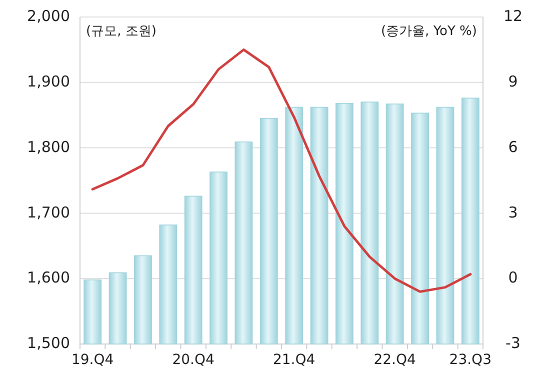 The image size is (550, 388). What do you see at coordinates (48, 212) in the screenshot?
I see `y-tick-label: 1,700` at bounding box center [48, 212].